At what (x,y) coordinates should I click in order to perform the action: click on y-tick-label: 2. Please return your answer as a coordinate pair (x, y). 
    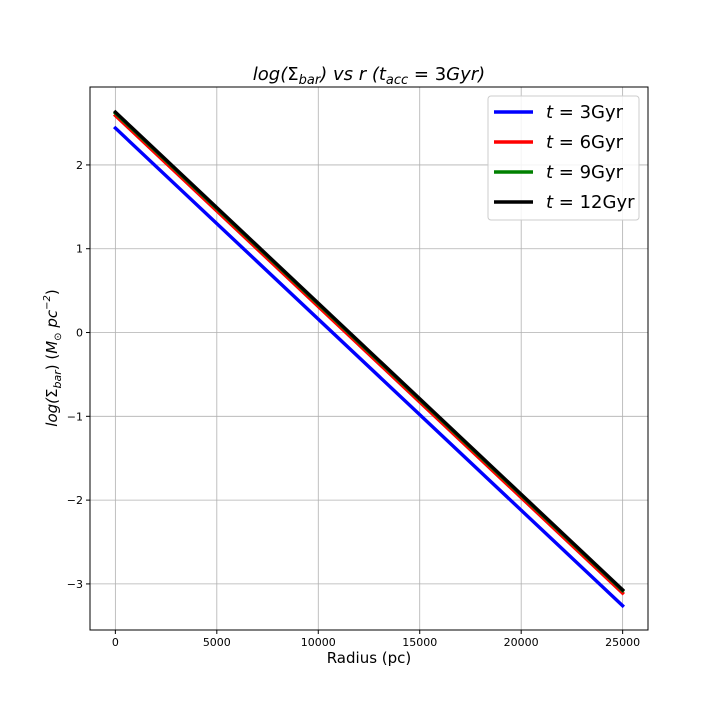
    Looking at the image, I should click on (79, 165).